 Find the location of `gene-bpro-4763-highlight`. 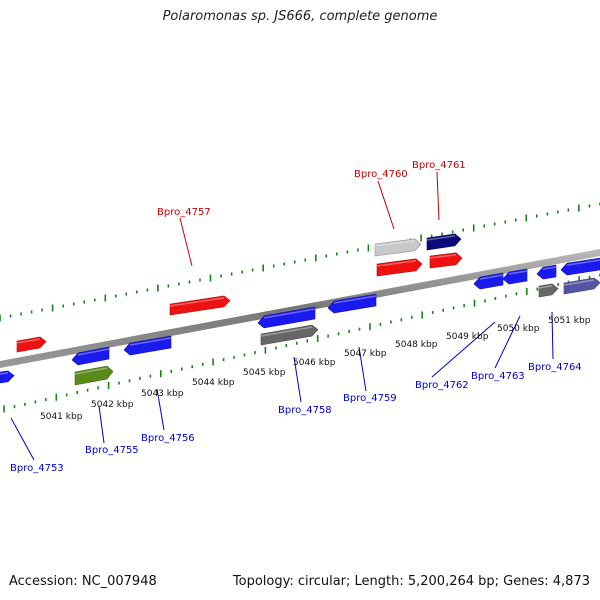

gene-bpro-4763-highlight is located at coordinates (518, 272).